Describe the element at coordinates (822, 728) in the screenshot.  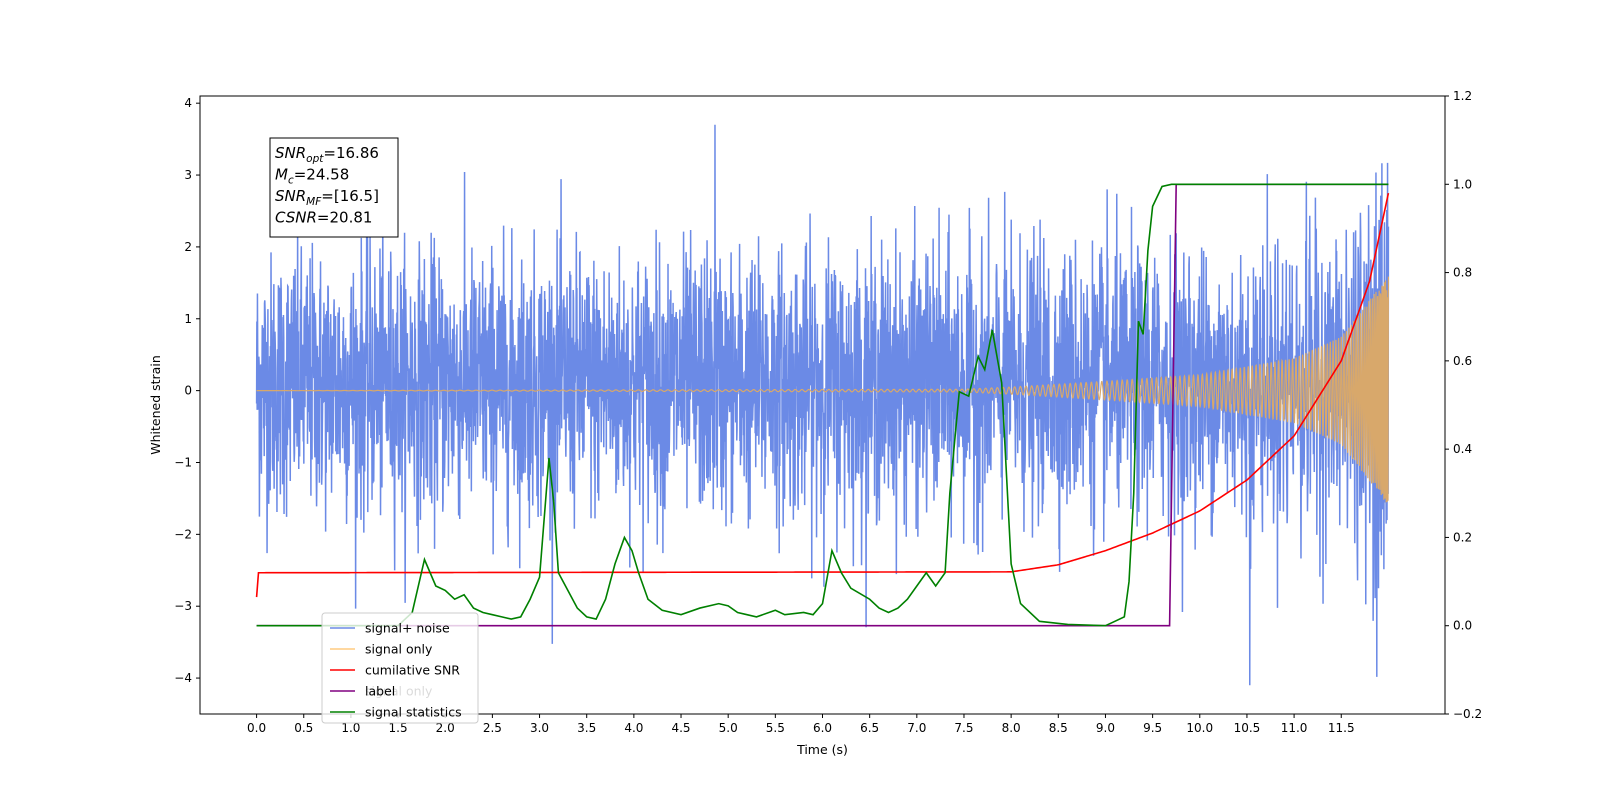
I see `x-tick-label: 6.0` at that location.